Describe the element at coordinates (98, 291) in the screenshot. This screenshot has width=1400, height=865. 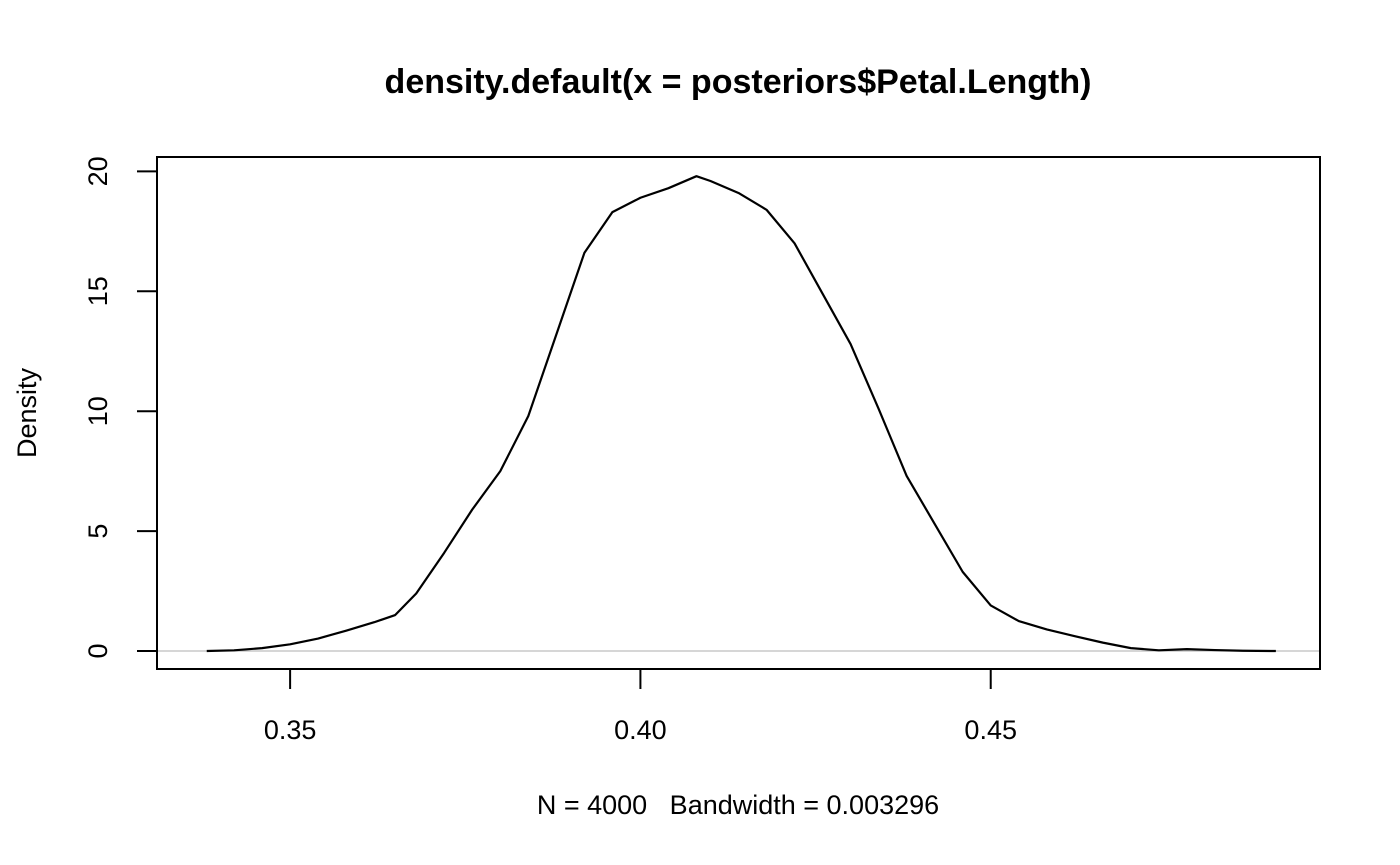
I see `y-tick-label: 15` at that location.